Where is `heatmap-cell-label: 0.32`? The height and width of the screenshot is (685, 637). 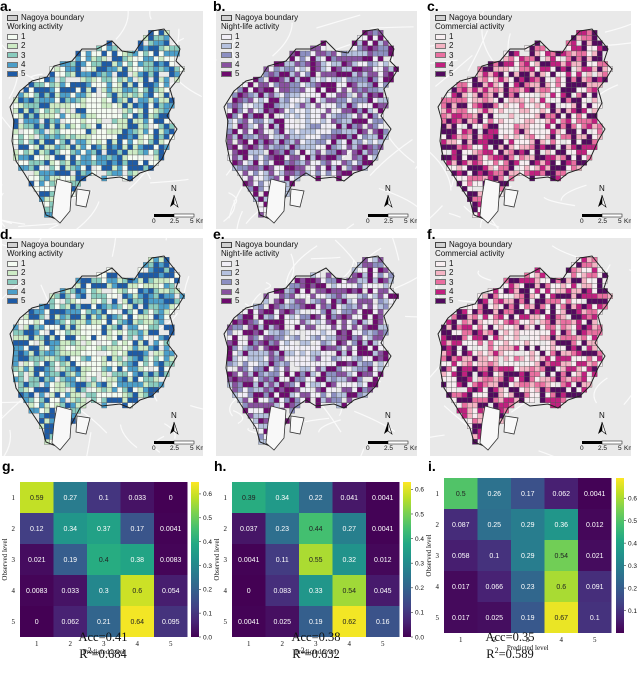 heatmap-cell-label: 0.32 is located at coordinates (349, 560).